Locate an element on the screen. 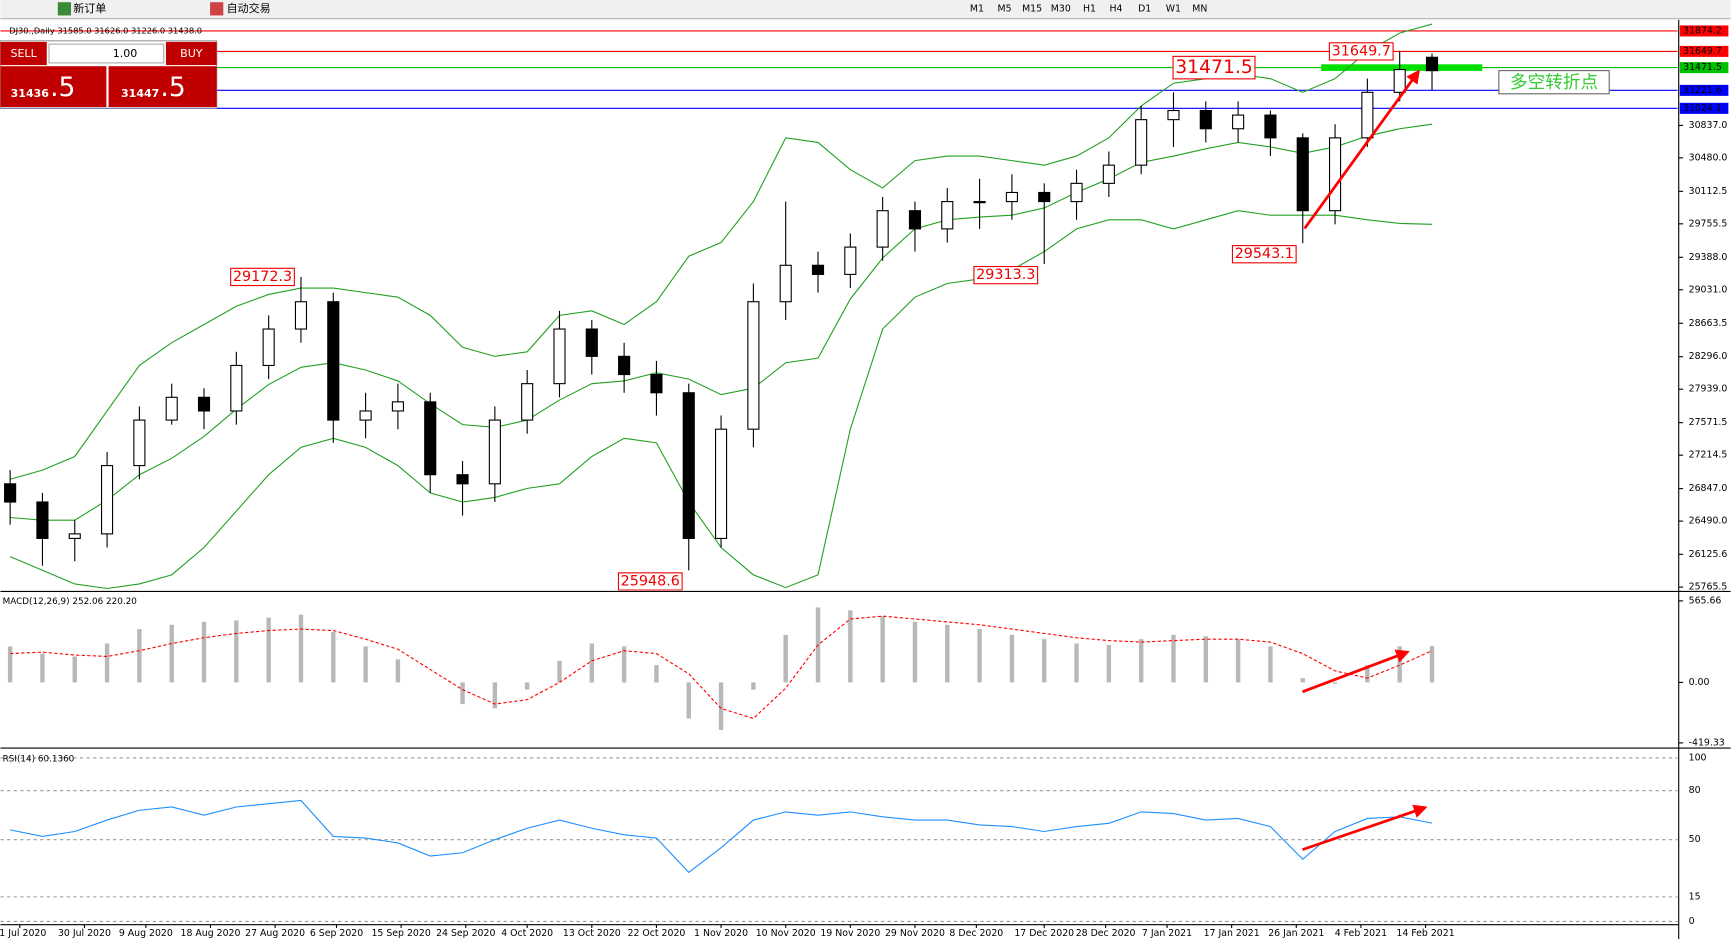  annotation: 多空转折点 is located at coordinates (1554, 82).